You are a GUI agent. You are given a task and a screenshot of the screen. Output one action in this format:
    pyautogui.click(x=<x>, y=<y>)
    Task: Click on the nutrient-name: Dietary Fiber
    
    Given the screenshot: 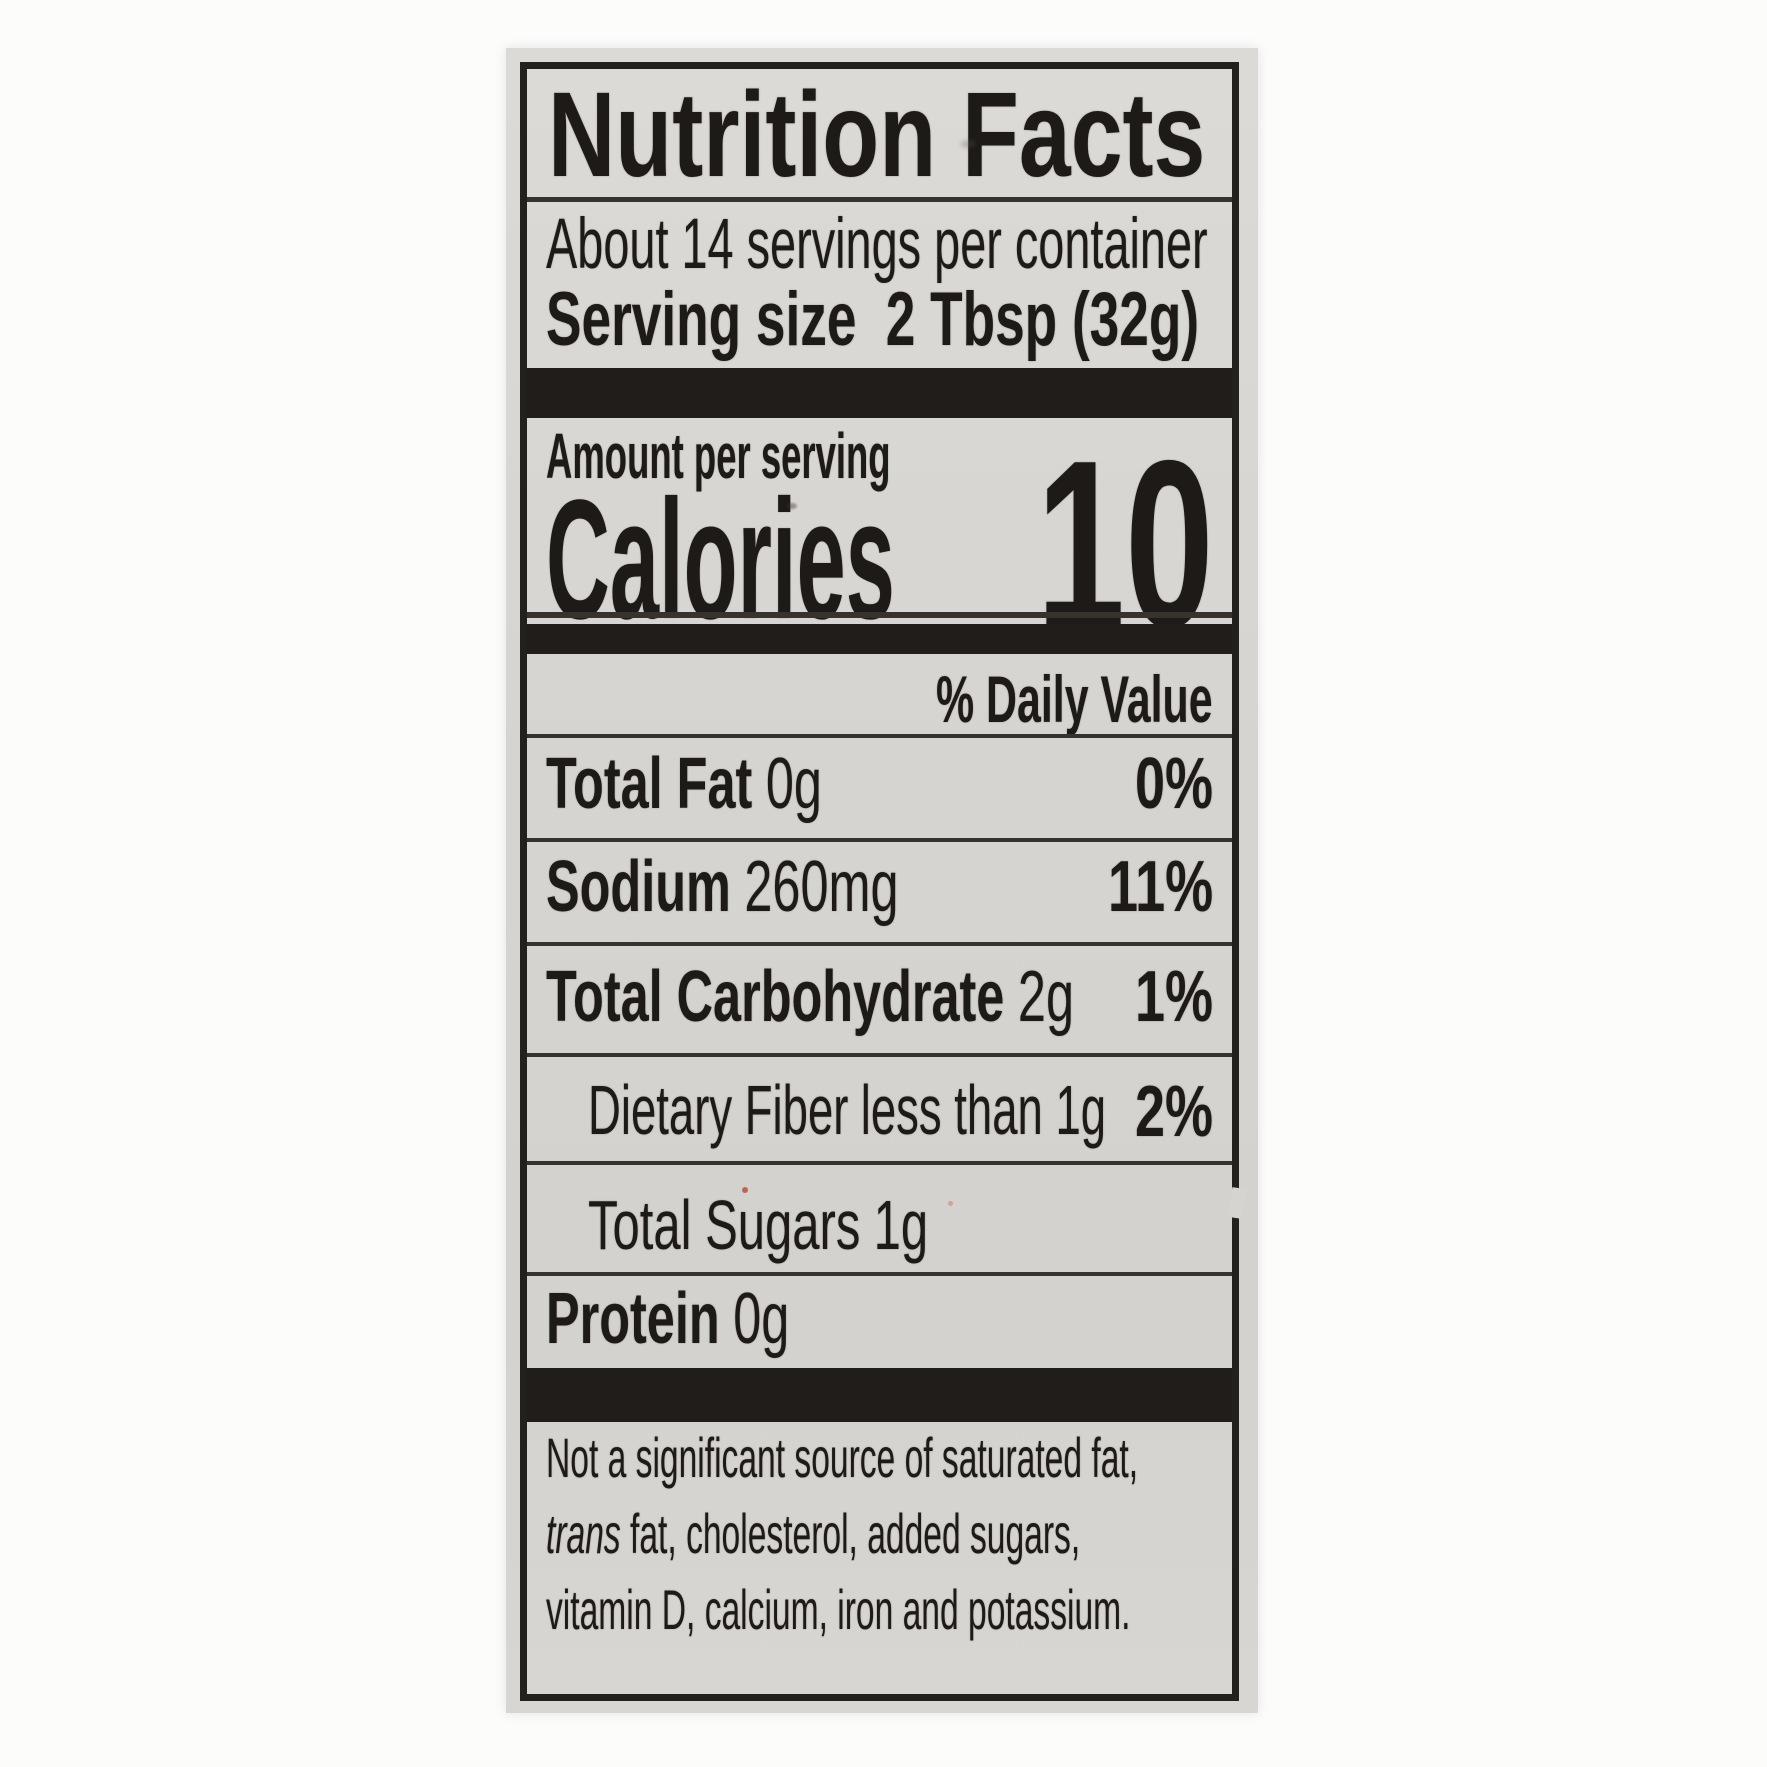 What is the action you would take?
    pyautogui.click(x=718, y=1110)
    